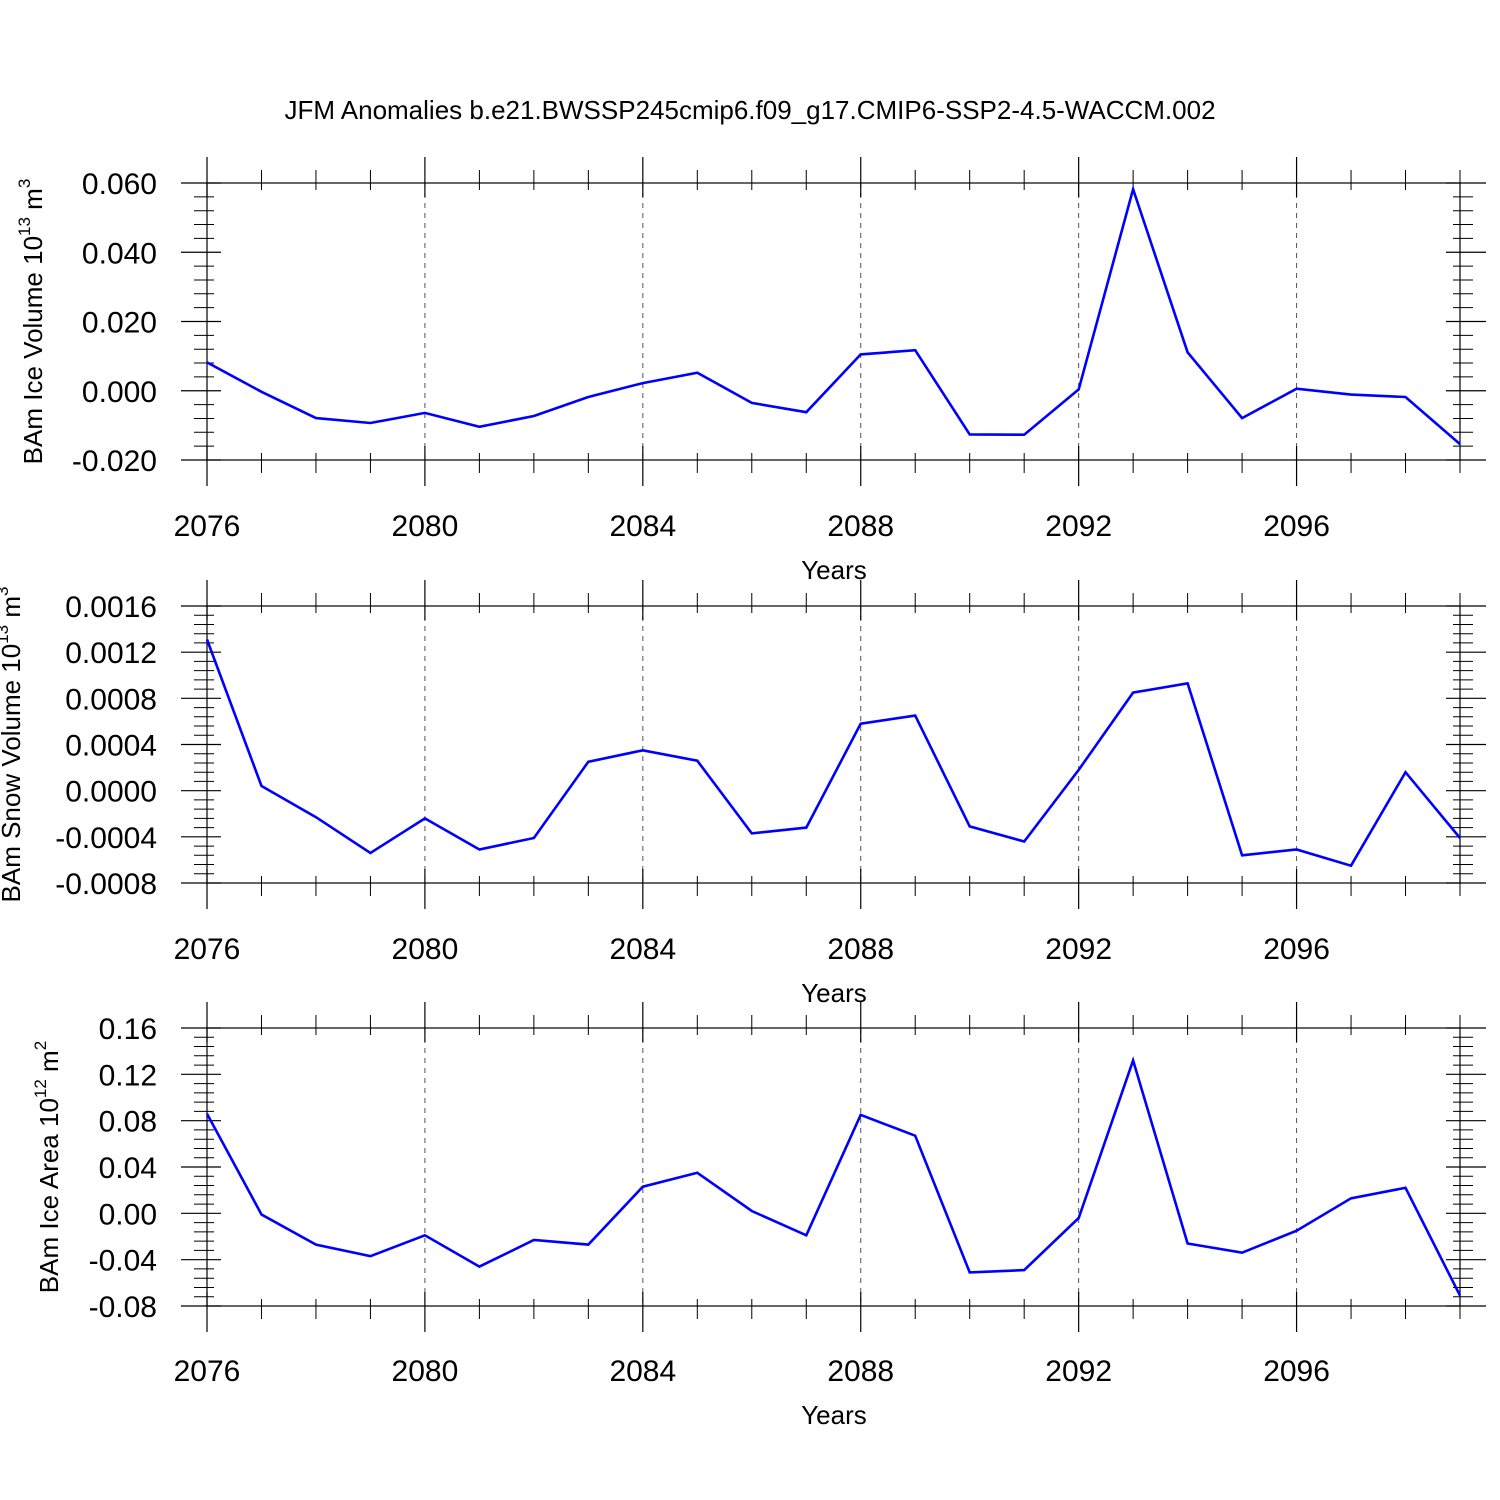  Describe the element at coordinates (128, 1075) in the screenshot. I see `y-tick-label: 0.12` at that location.